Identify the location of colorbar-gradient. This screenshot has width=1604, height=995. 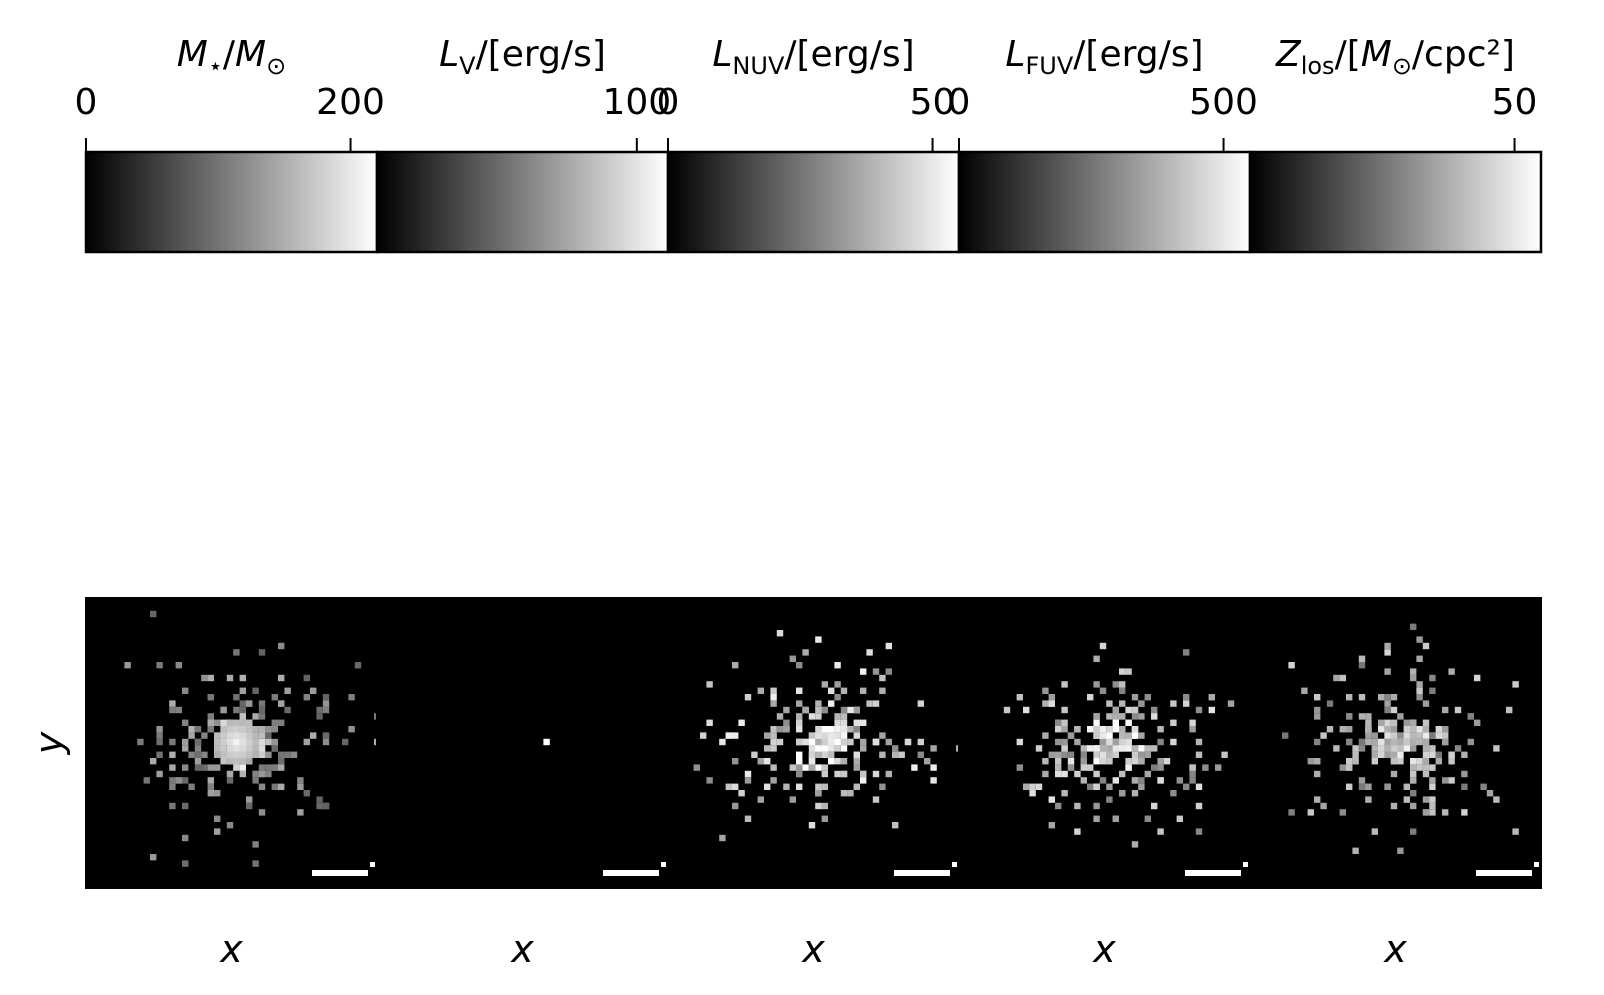
(231, 202).